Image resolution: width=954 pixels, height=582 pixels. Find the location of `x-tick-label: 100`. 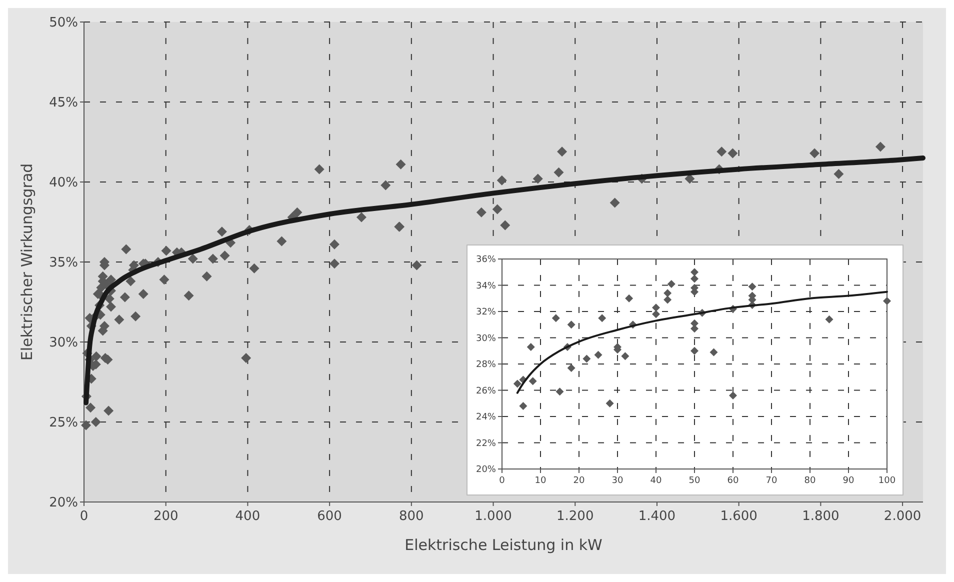

x-tick-label: 100 is located at coordinates (887, 481).